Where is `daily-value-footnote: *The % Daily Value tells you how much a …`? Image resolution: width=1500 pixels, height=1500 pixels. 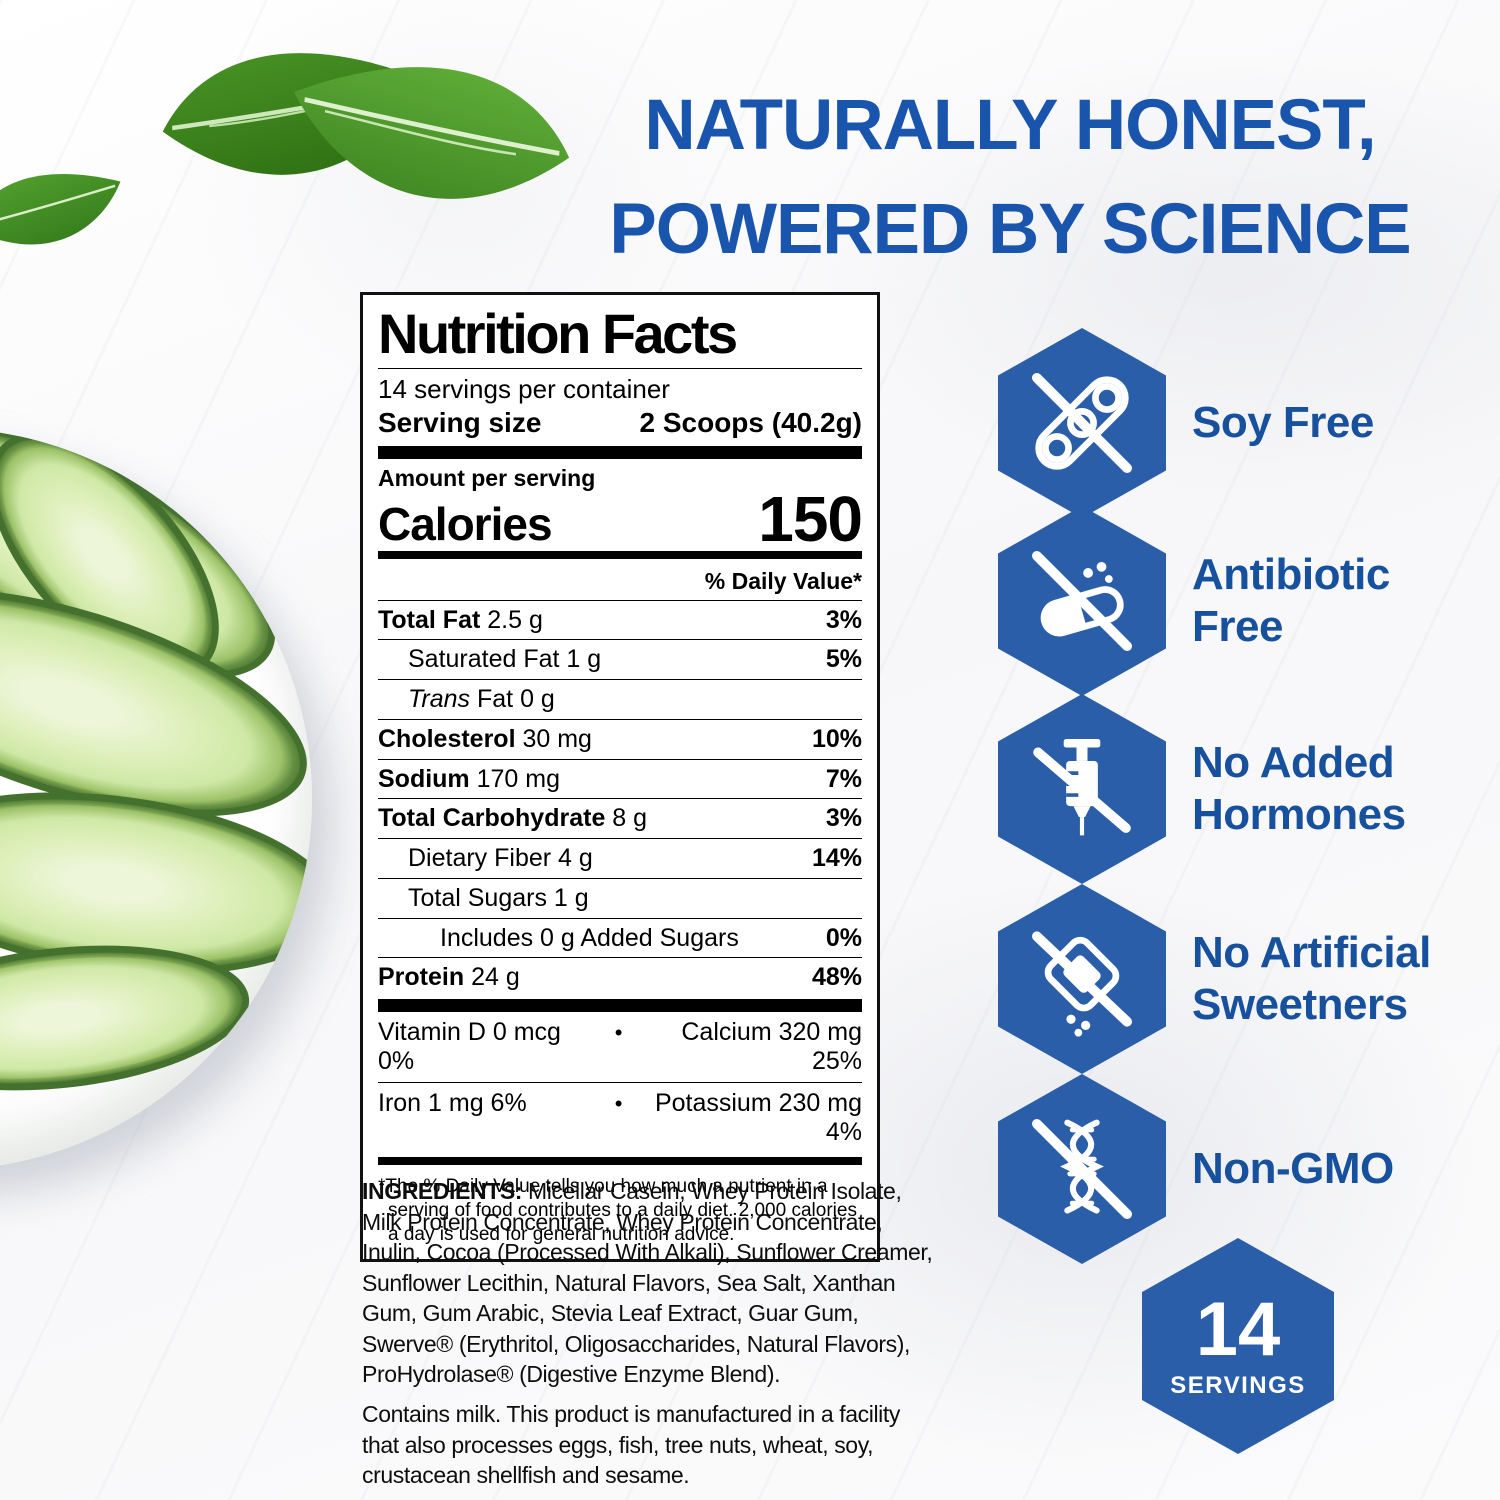 daily-value-footnote: *The % Daily Value tells you how much a … is located at coordinates (617, 1211).